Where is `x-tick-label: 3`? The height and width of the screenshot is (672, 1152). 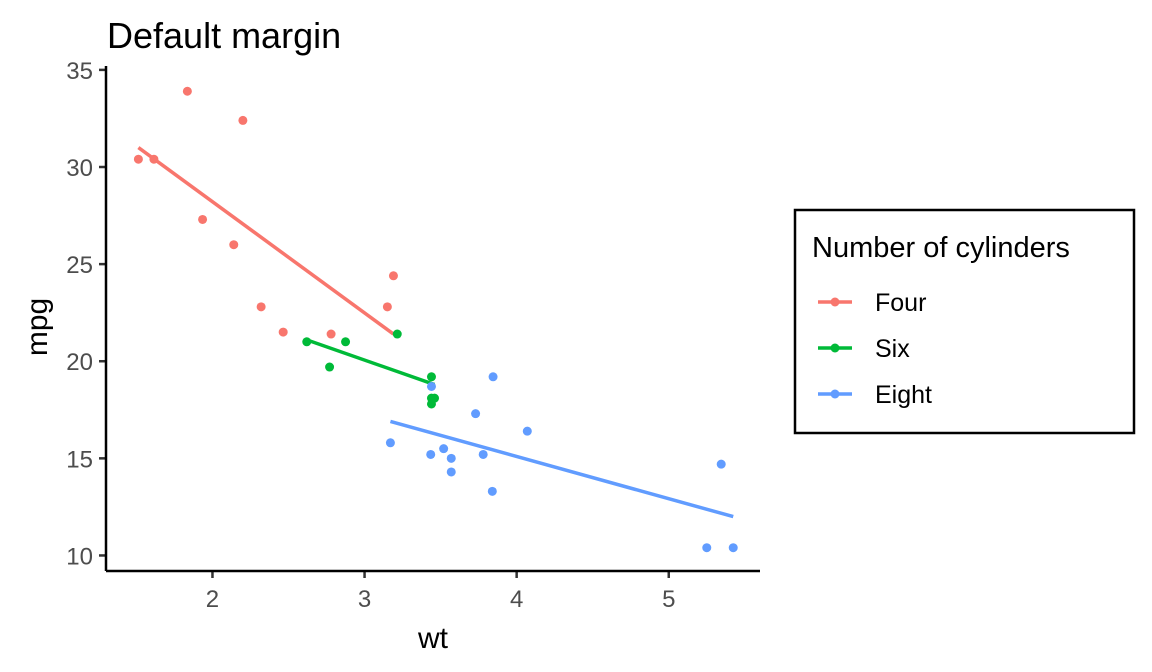
x-tick-label: 3 is located at coordinates (364, 599).